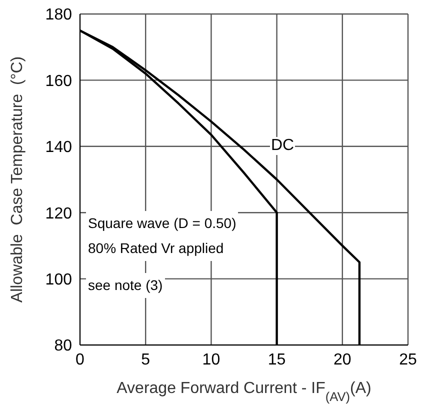 This screenshot has width=424, height=407. Describe the element at coordinates (58, 213) in the screenshot. I see `y-tick-label: 120` at that location.